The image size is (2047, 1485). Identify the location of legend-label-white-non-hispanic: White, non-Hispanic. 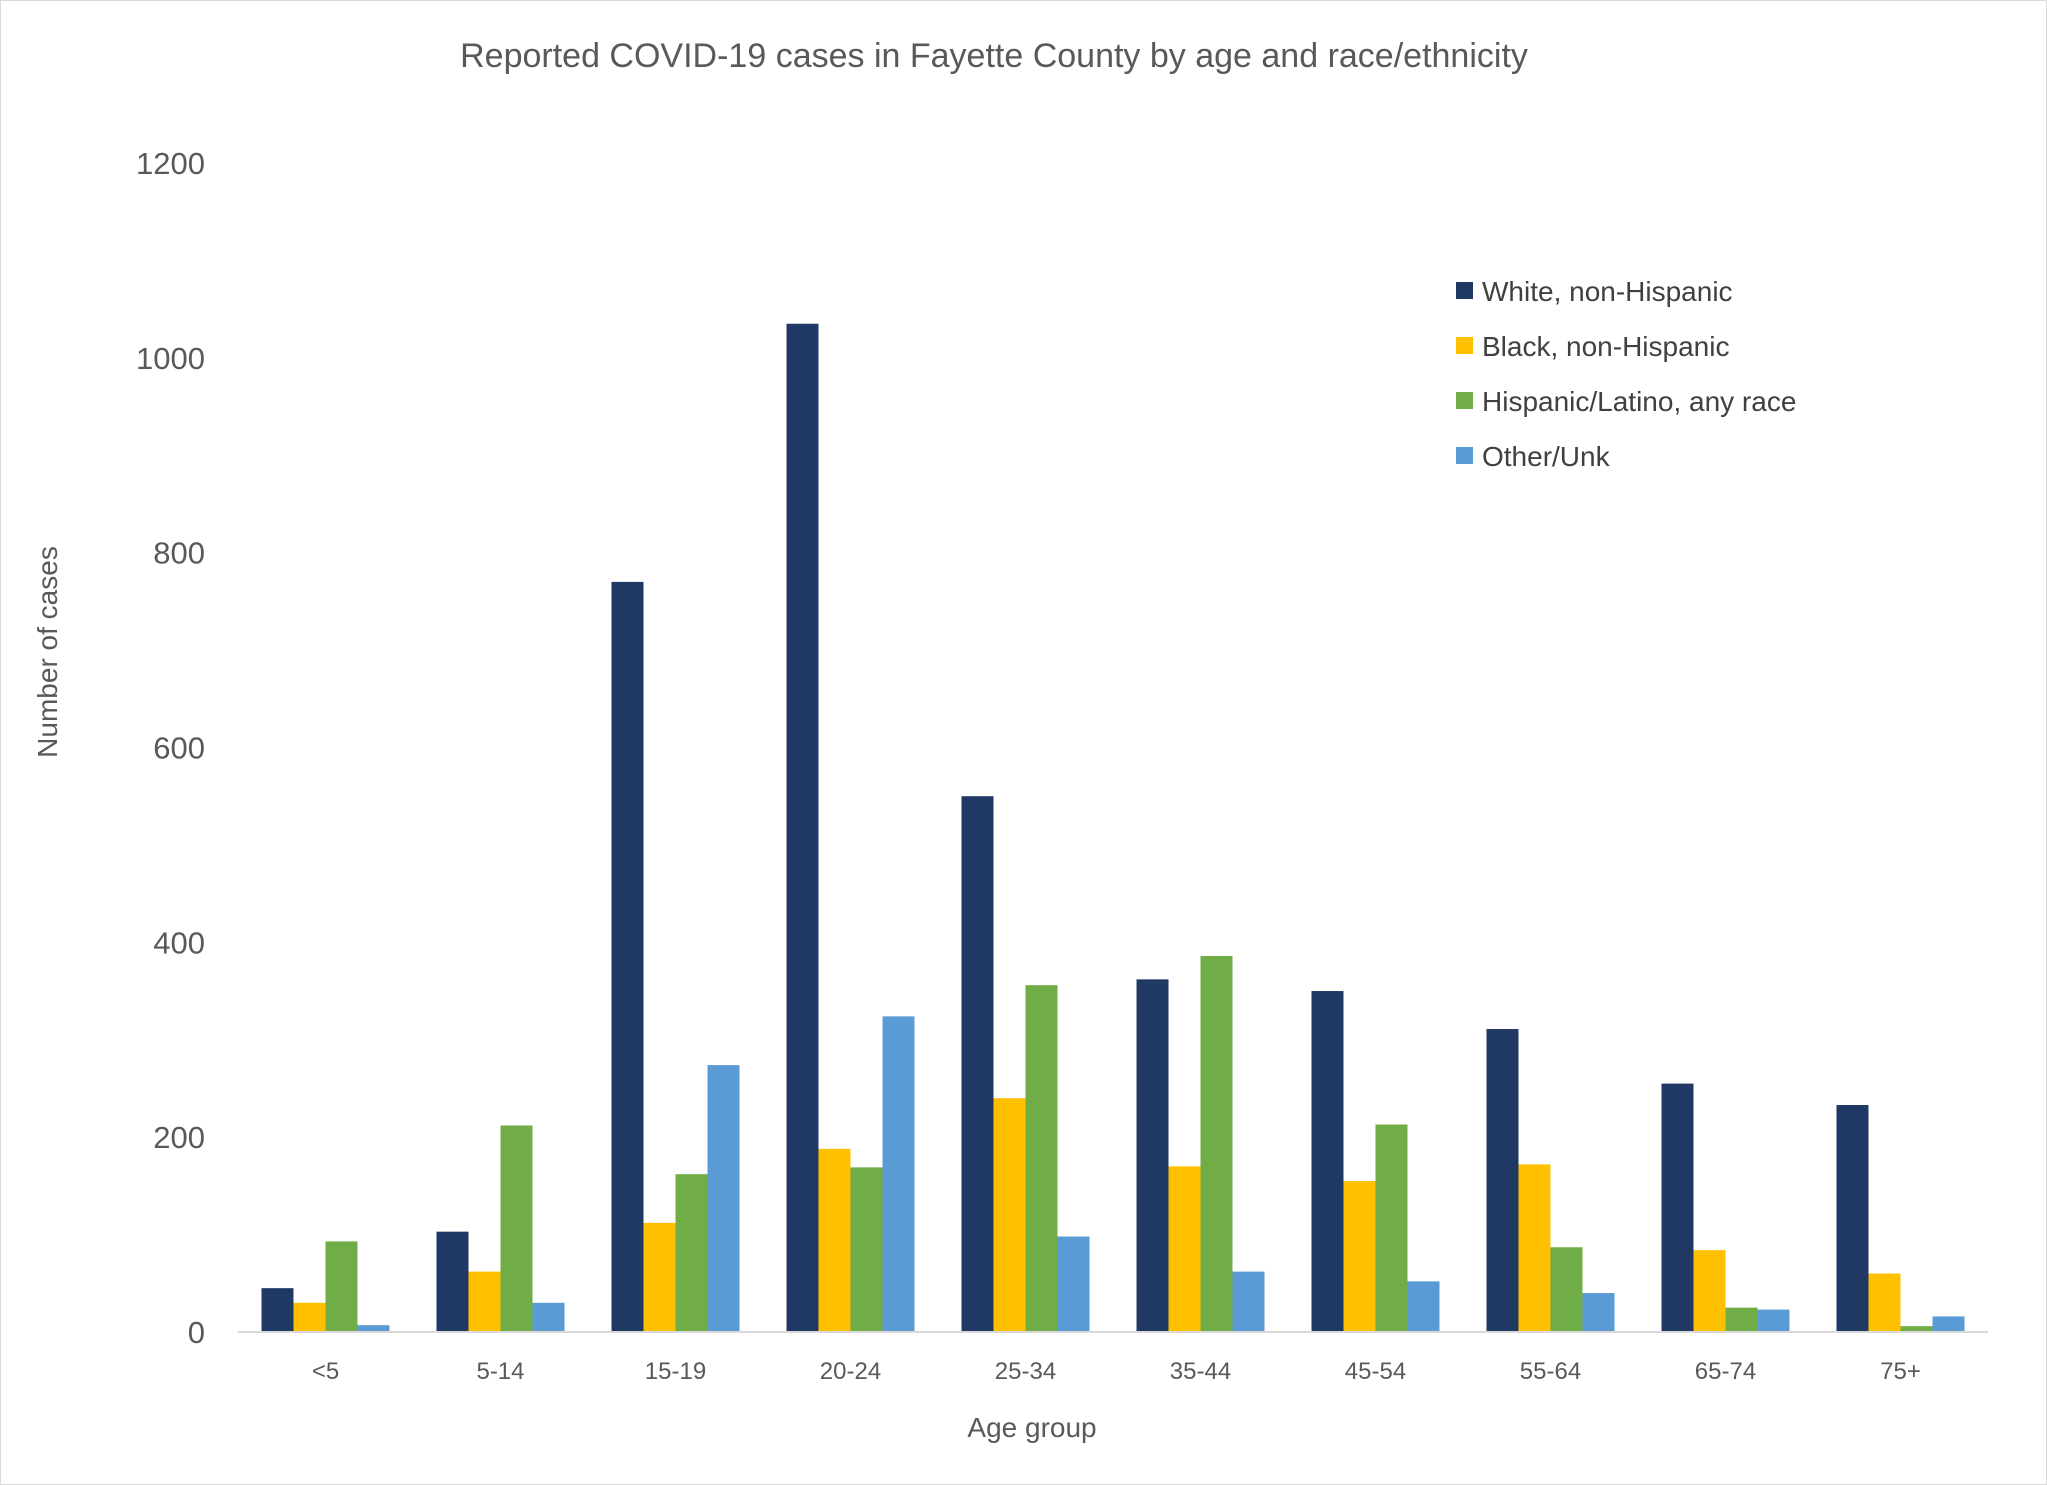
(1607, 291).